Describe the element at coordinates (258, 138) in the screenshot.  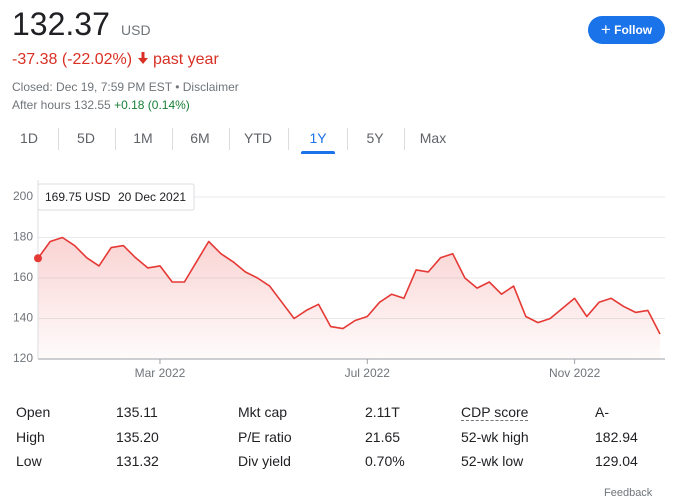
I see `tab: YTD` at that location.